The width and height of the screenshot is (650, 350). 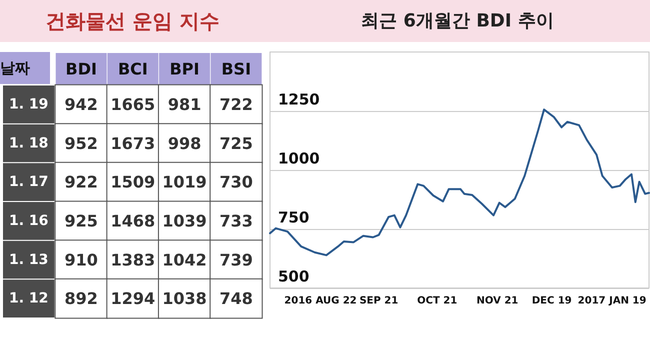 What do you see at coordinates (236, 298) in the screenshot?
I see `data-label: 748` at bounding box center [236, 298].